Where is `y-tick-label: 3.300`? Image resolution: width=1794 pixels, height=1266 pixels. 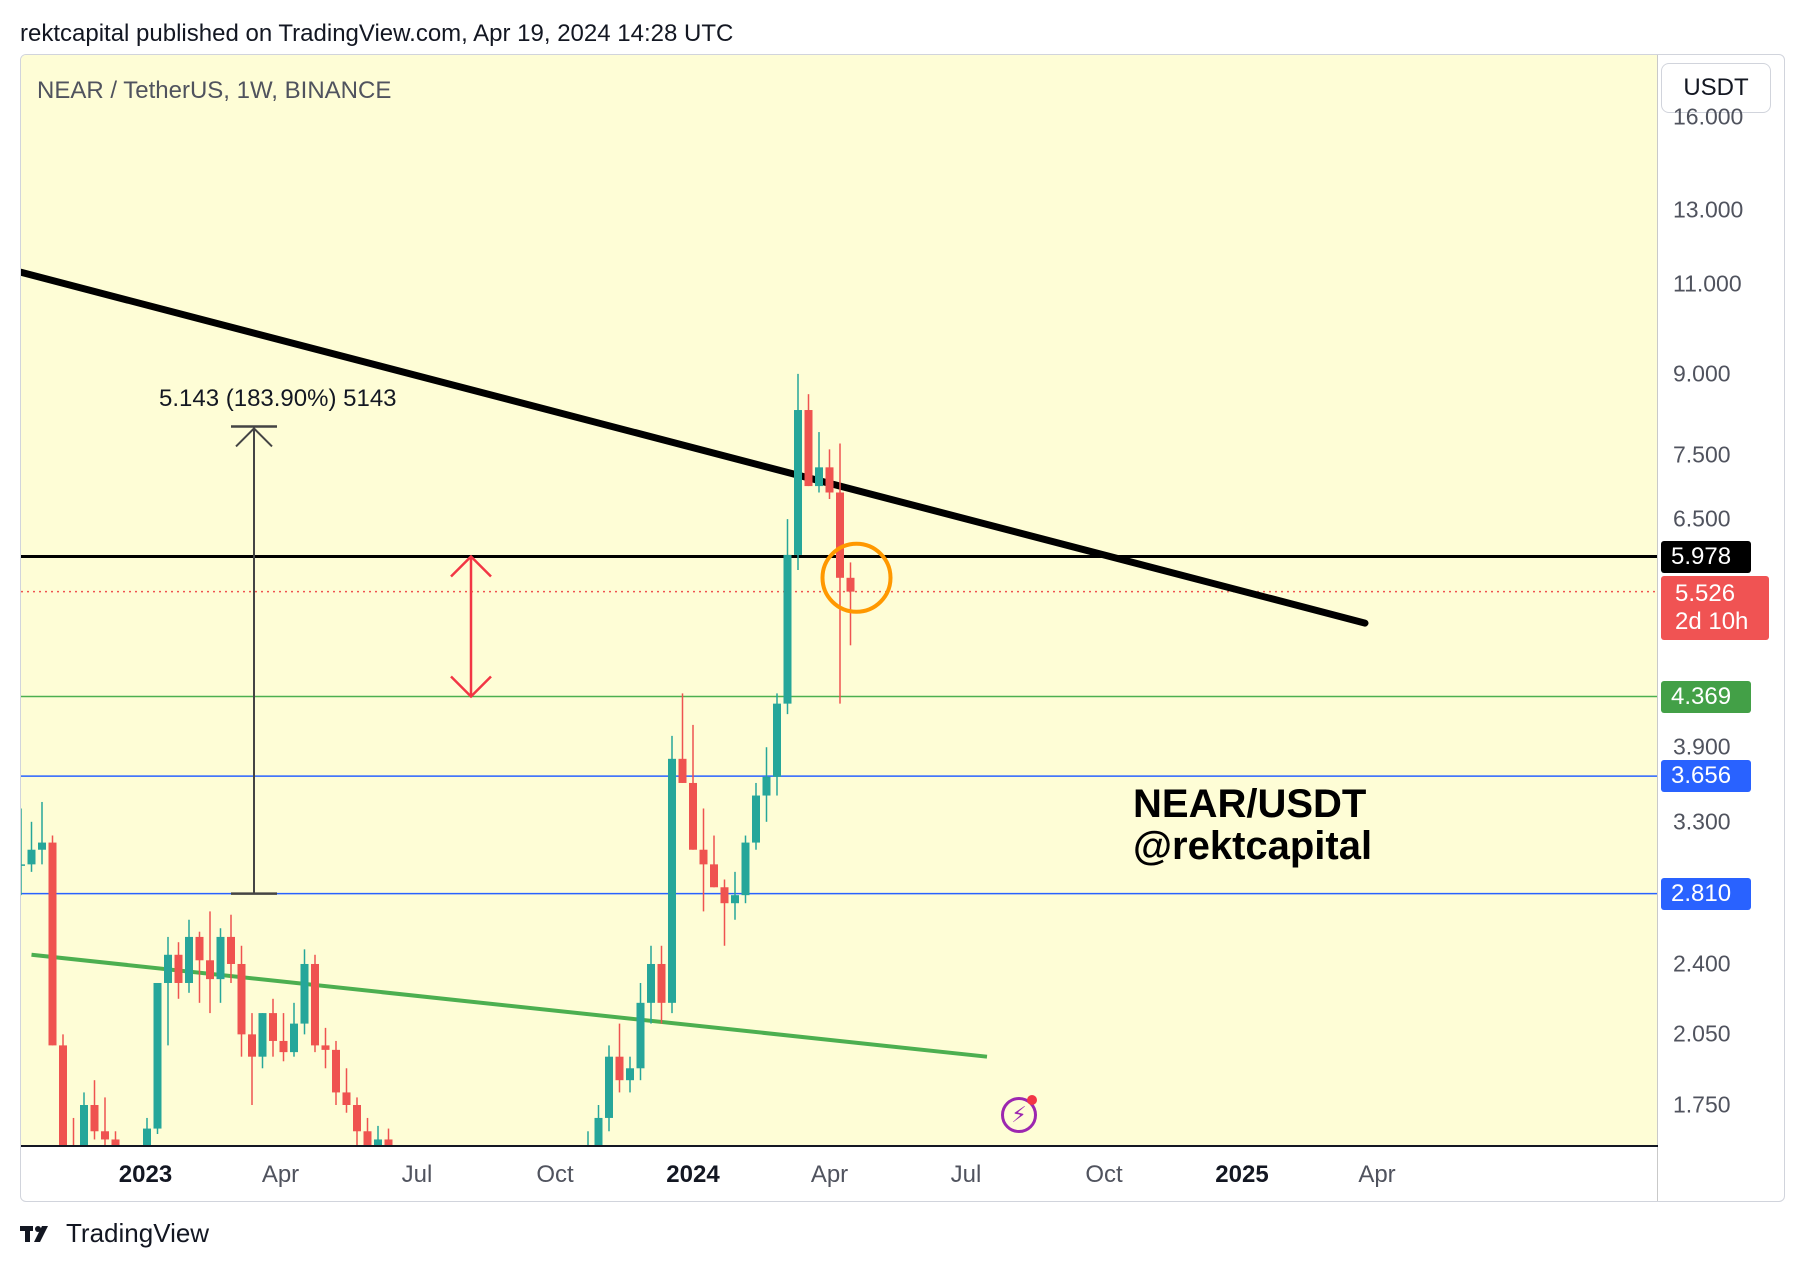 y-tick-label: 3.300 is located at coordinates (1702, 821).